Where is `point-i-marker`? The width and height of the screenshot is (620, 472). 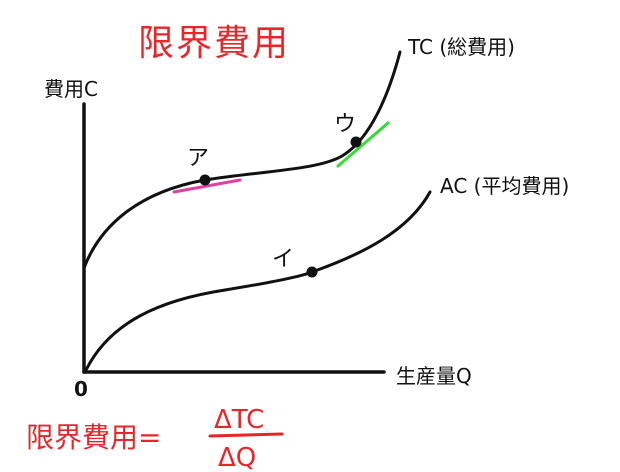 point-i-marker is located at coordinates (312, 272).